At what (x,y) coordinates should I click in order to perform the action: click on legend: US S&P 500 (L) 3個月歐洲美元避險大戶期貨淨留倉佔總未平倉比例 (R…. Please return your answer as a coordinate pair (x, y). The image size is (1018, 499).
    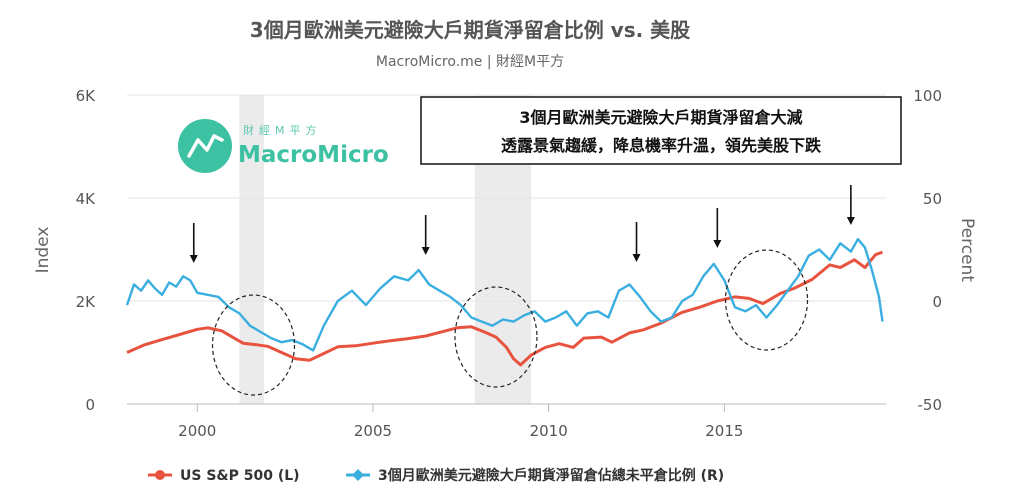
    Looking at the image, I should click on (436, 475).